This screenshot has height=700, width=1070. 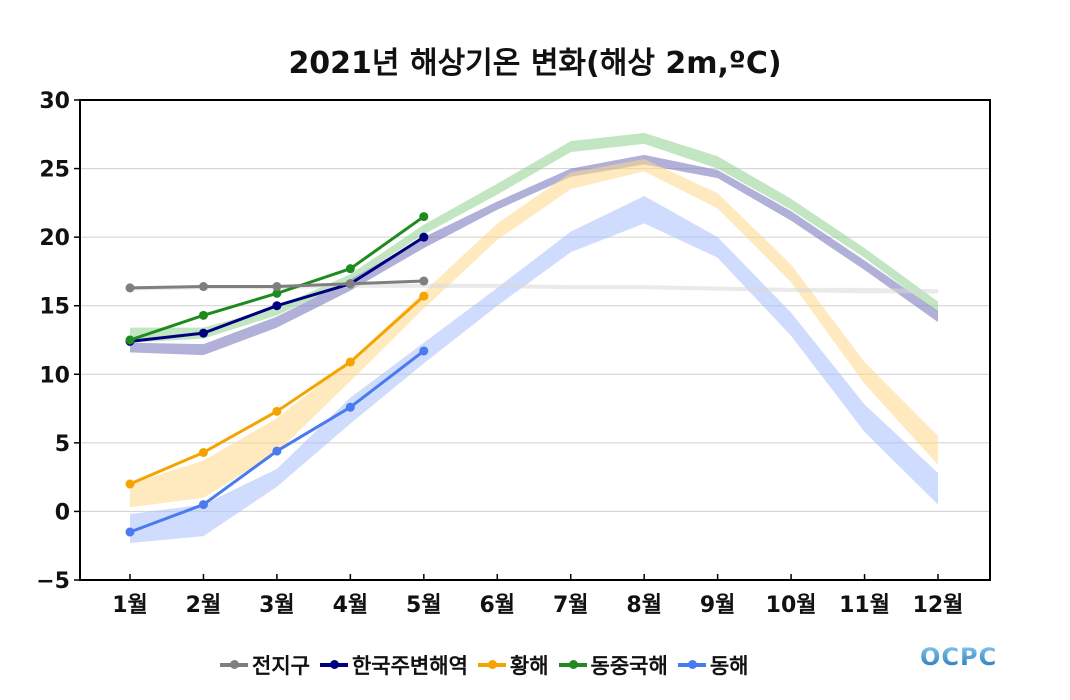 What do you see at coordinates (424, 237) in the screenshot?
I see `data-point-한국주변해역-5월` at bounding box center [424, 237].